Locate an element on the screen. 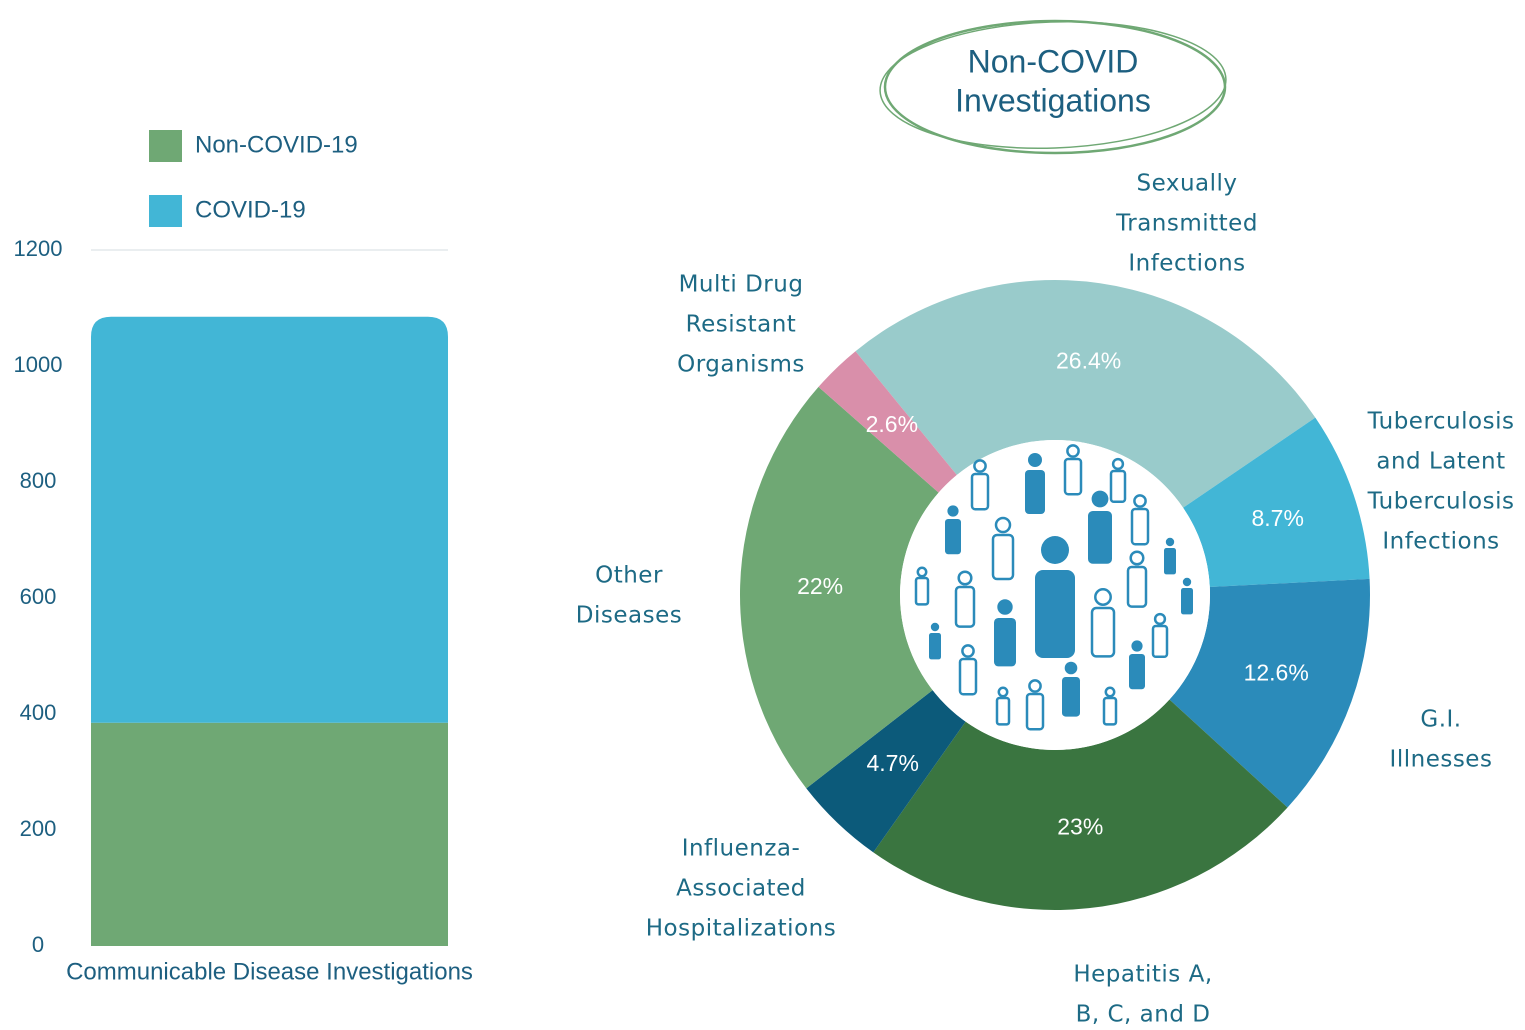 Image resolution: width=1525 pixels, height=1030 pixels. slice-label: Organisms is located at coordinates (741, 365).